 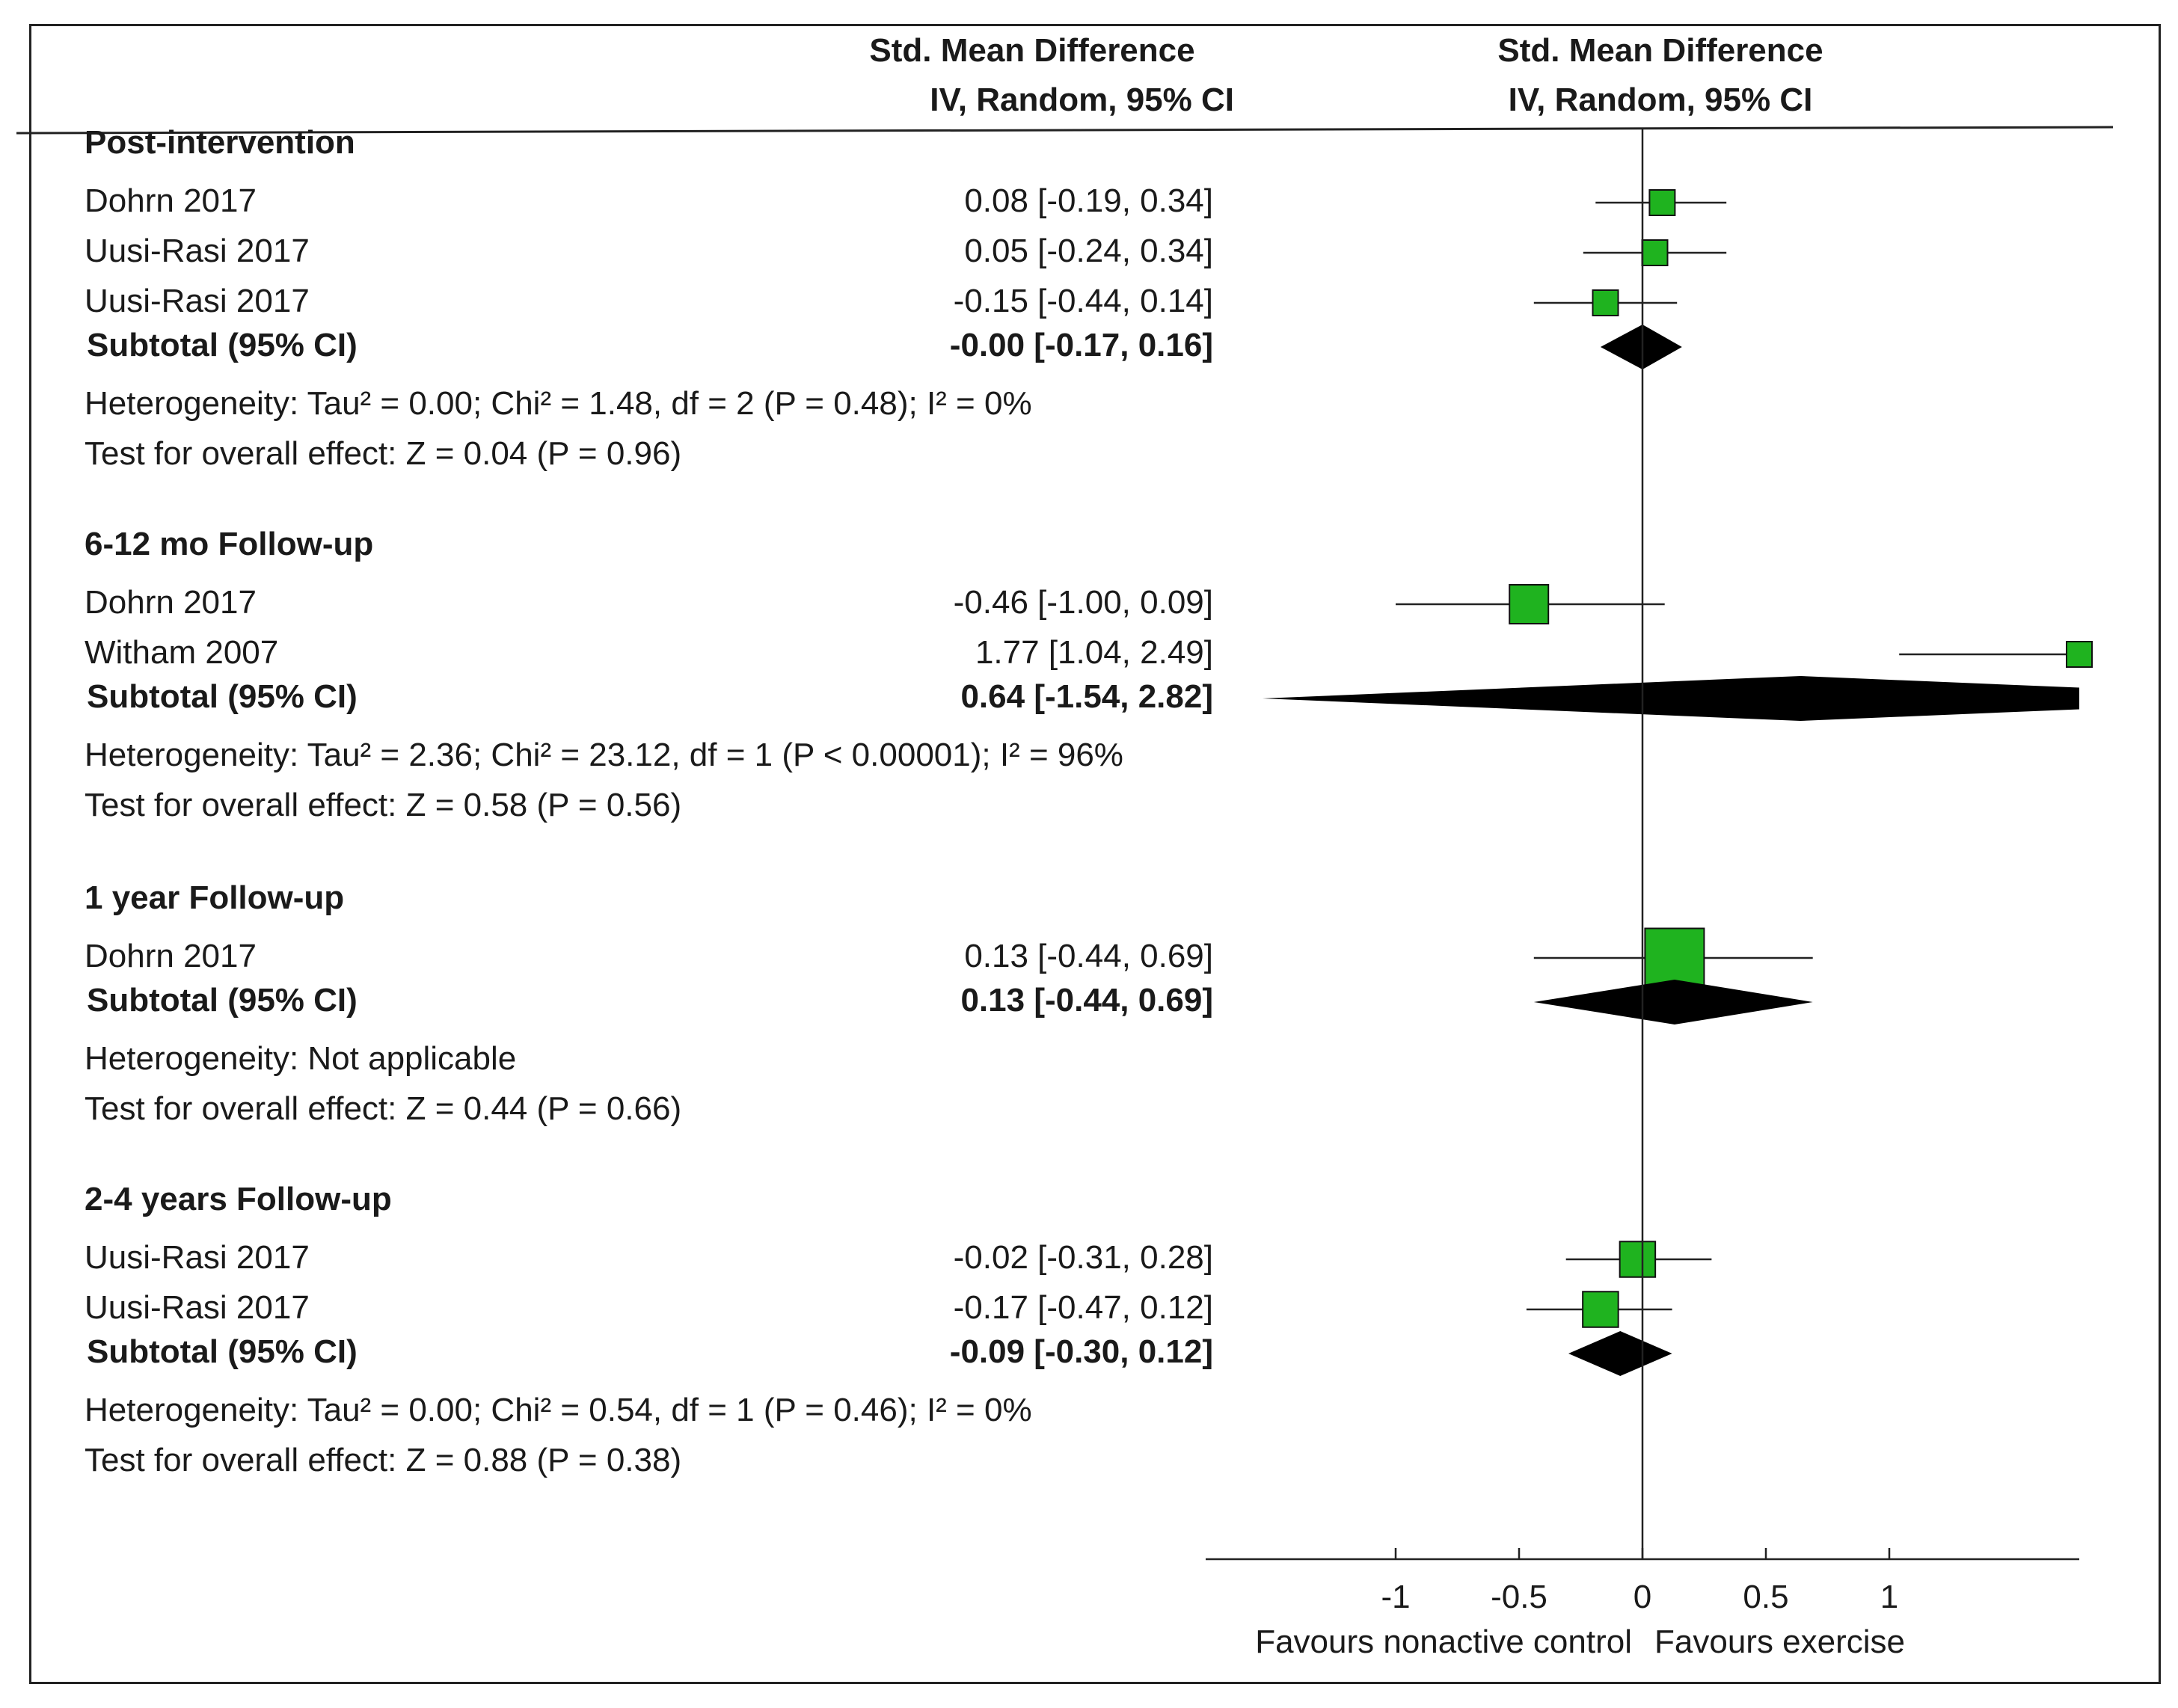 I want to click on subtotal-estimate: -0.09 [-0.30, 0.12], so click(x=1081, y=1351).